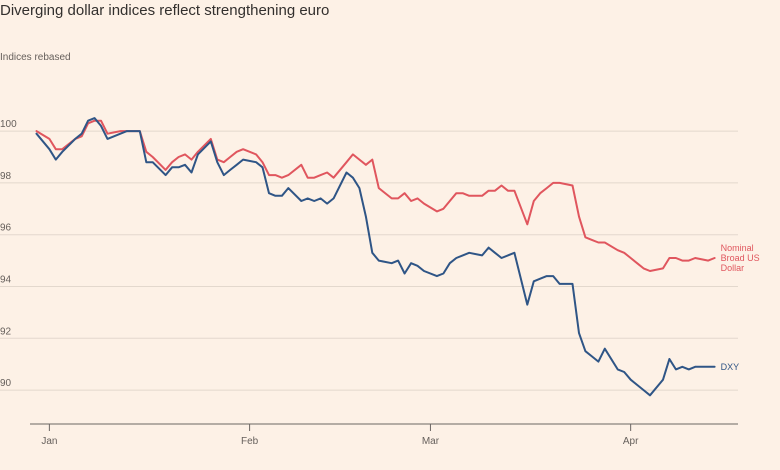 This screenshot has height=470, width=780. I want to click on series-label: Nominal Broad US Dollar, so click(740, 258).